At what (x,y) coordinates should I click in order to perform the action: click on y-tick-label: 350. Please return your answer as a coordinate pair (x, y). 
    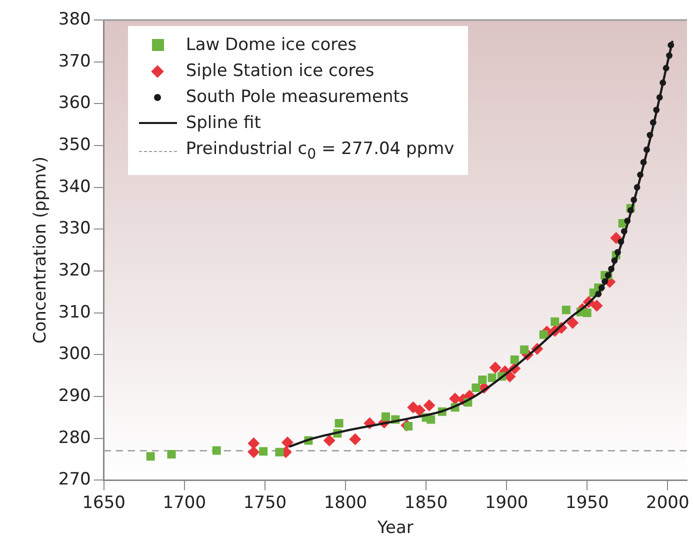
    Looking at the image, I should click on (74, 144).